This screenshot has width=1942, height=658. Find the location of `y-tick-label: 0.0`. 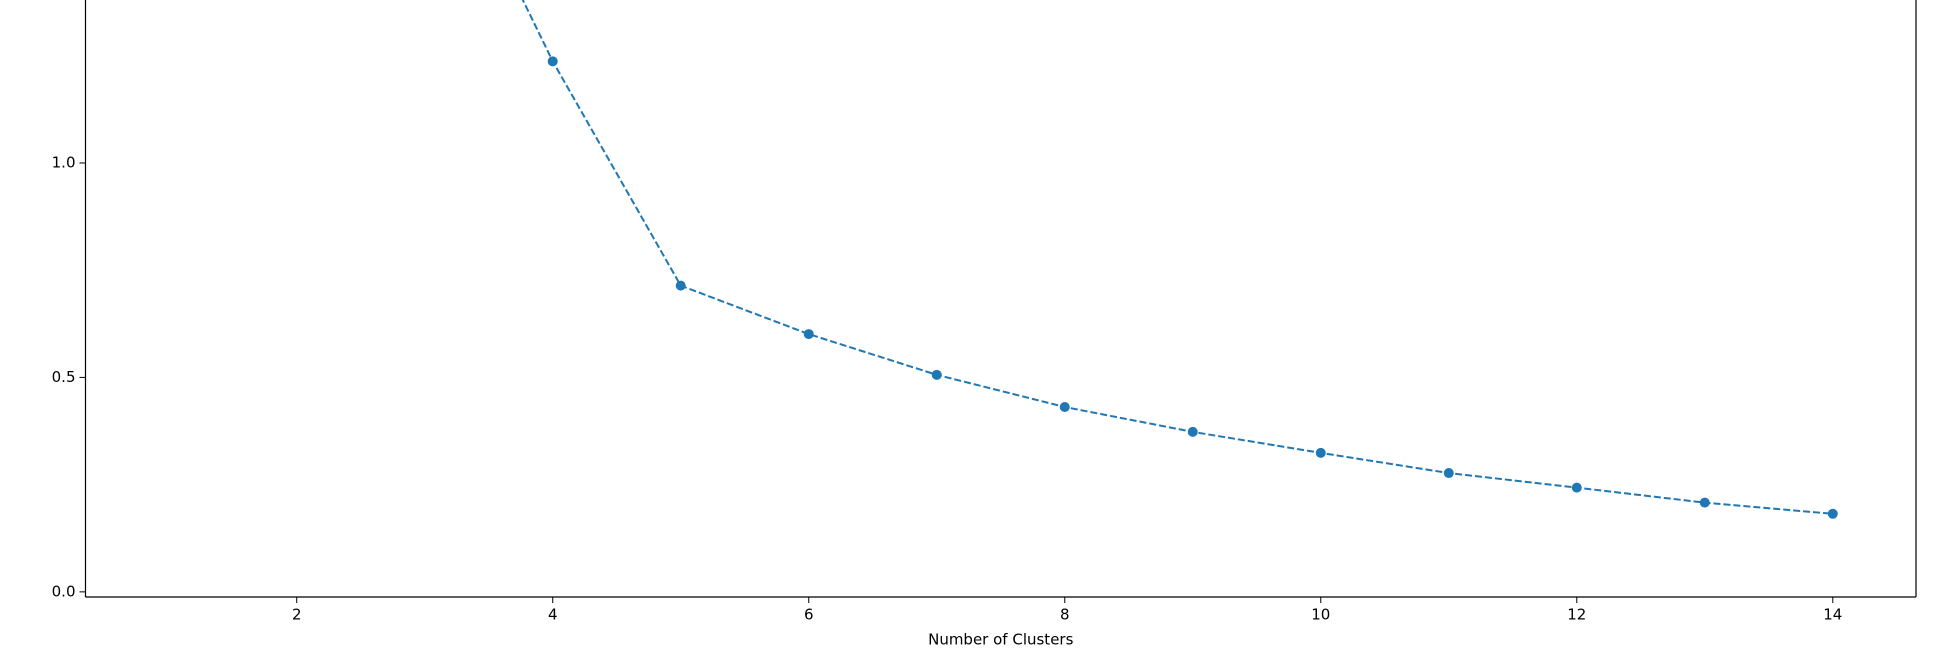

y-tick-label: 0.0 is located at coordinates (64, 591).